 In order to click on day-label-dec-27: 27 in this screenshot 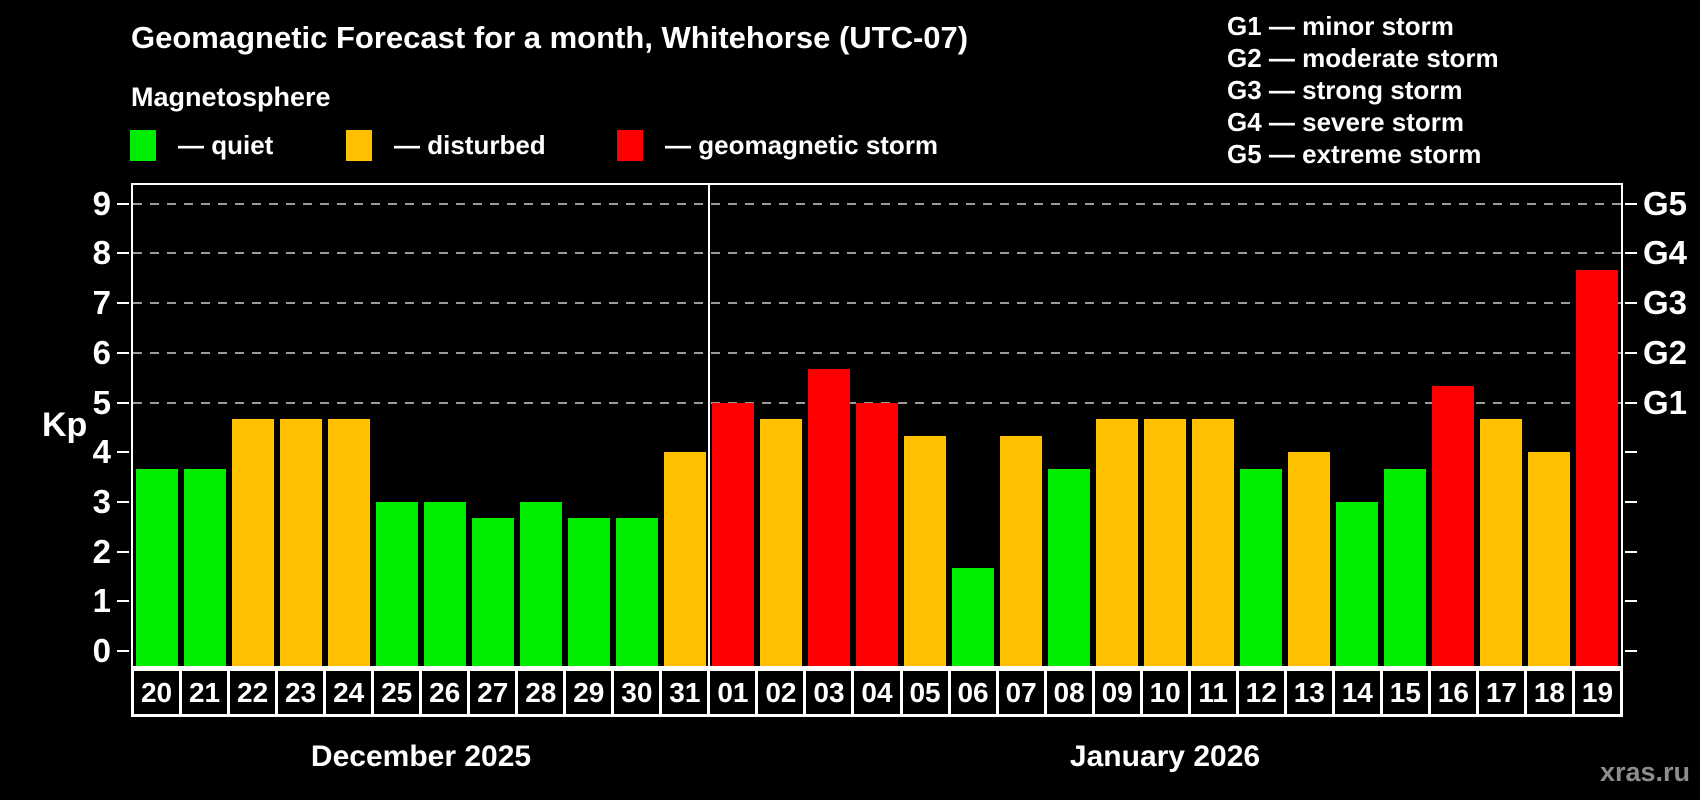, I will do `click(493, 692)`.